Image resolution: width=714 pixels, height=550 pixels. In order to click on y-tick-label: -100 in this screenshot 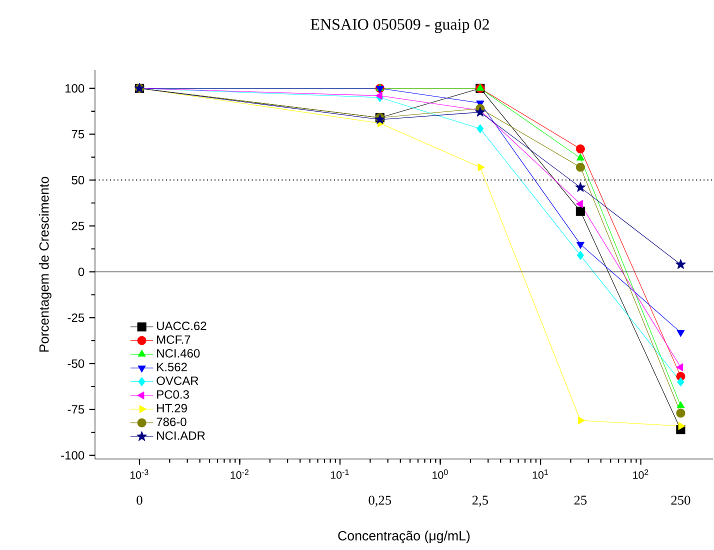, I will do `click(72, 455)`.